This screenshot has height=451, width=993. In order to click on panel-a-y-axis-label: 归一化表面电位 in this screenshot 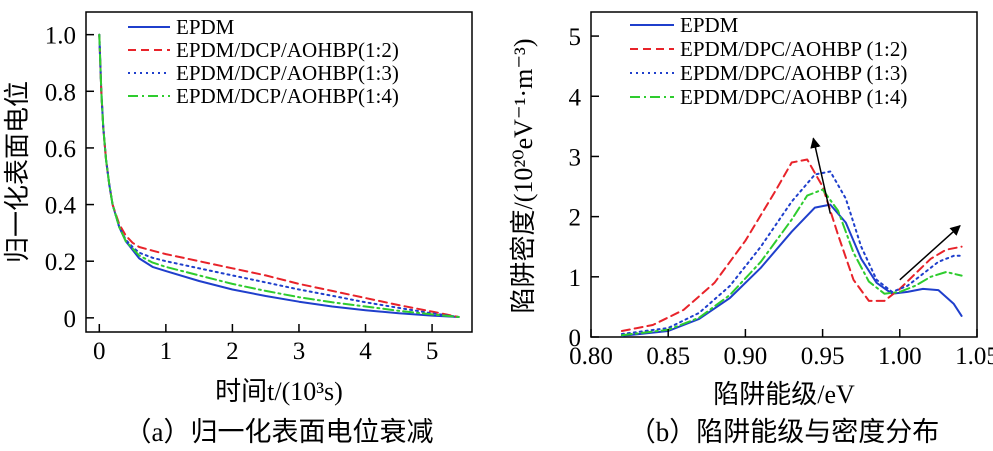, I will do `click(17, 172)`.